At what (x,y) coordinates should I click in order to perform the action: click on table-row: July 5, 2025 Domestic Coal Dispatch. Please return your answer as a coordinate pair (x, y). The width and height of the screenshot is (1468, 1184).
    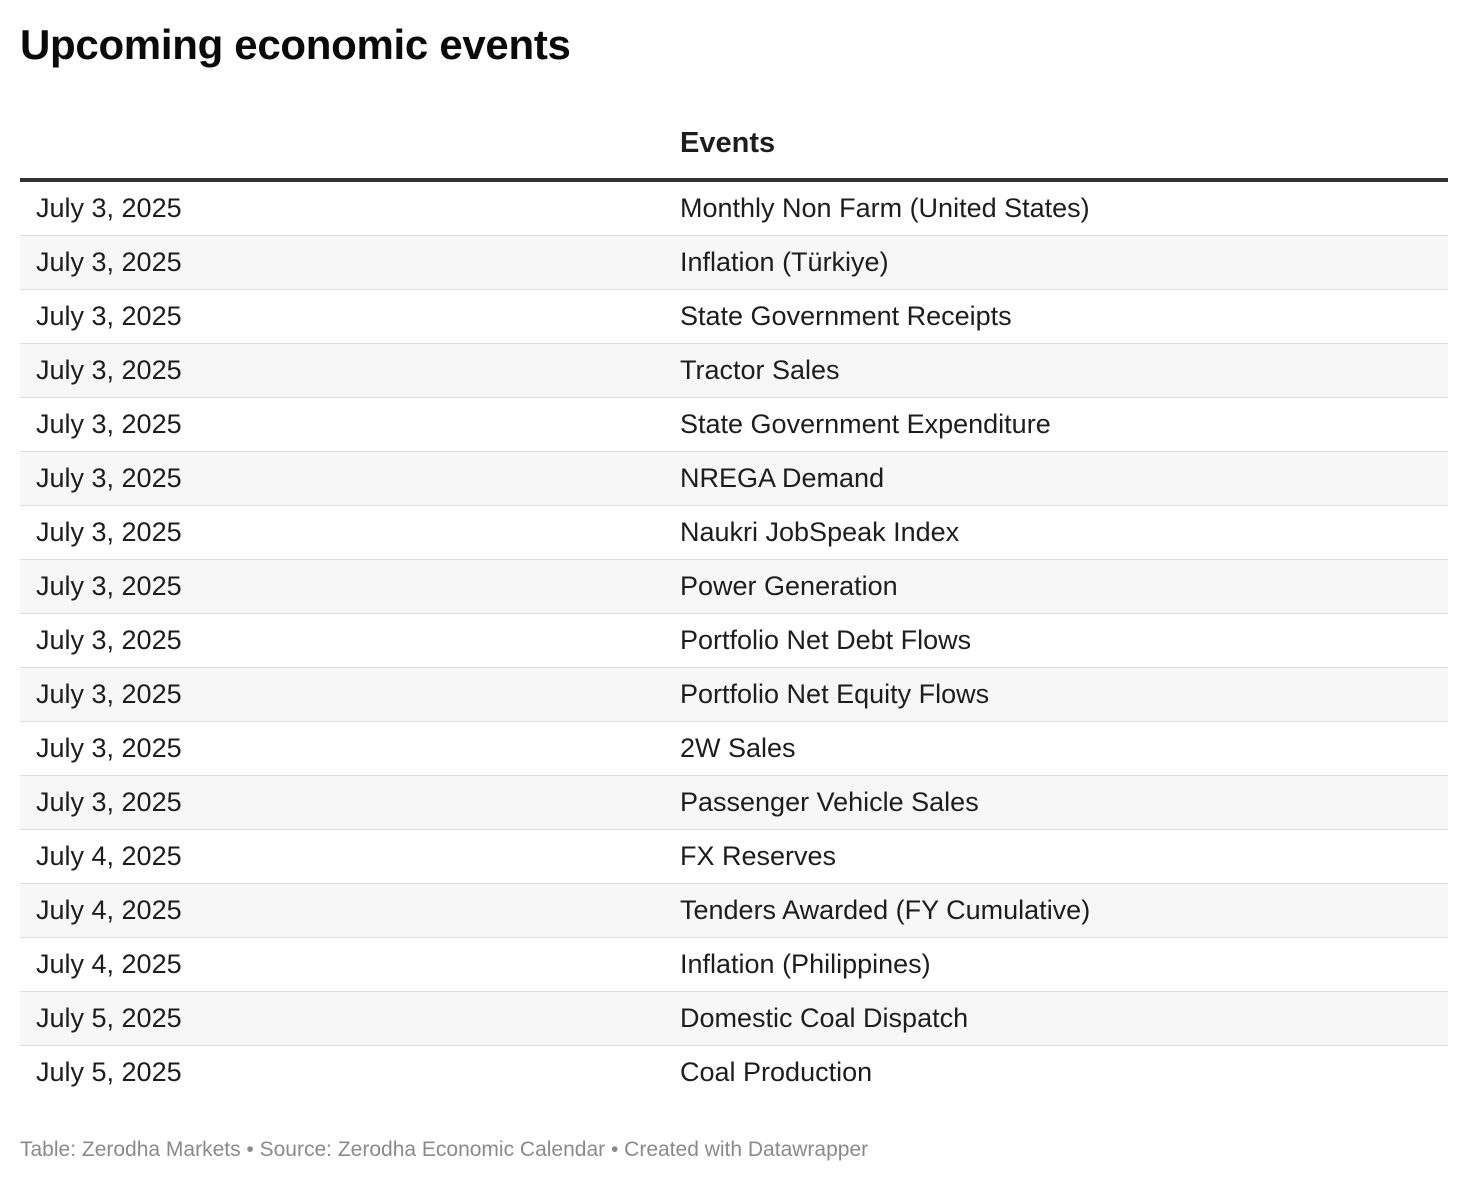
    Looking at the image, I should click on (734, 1018).